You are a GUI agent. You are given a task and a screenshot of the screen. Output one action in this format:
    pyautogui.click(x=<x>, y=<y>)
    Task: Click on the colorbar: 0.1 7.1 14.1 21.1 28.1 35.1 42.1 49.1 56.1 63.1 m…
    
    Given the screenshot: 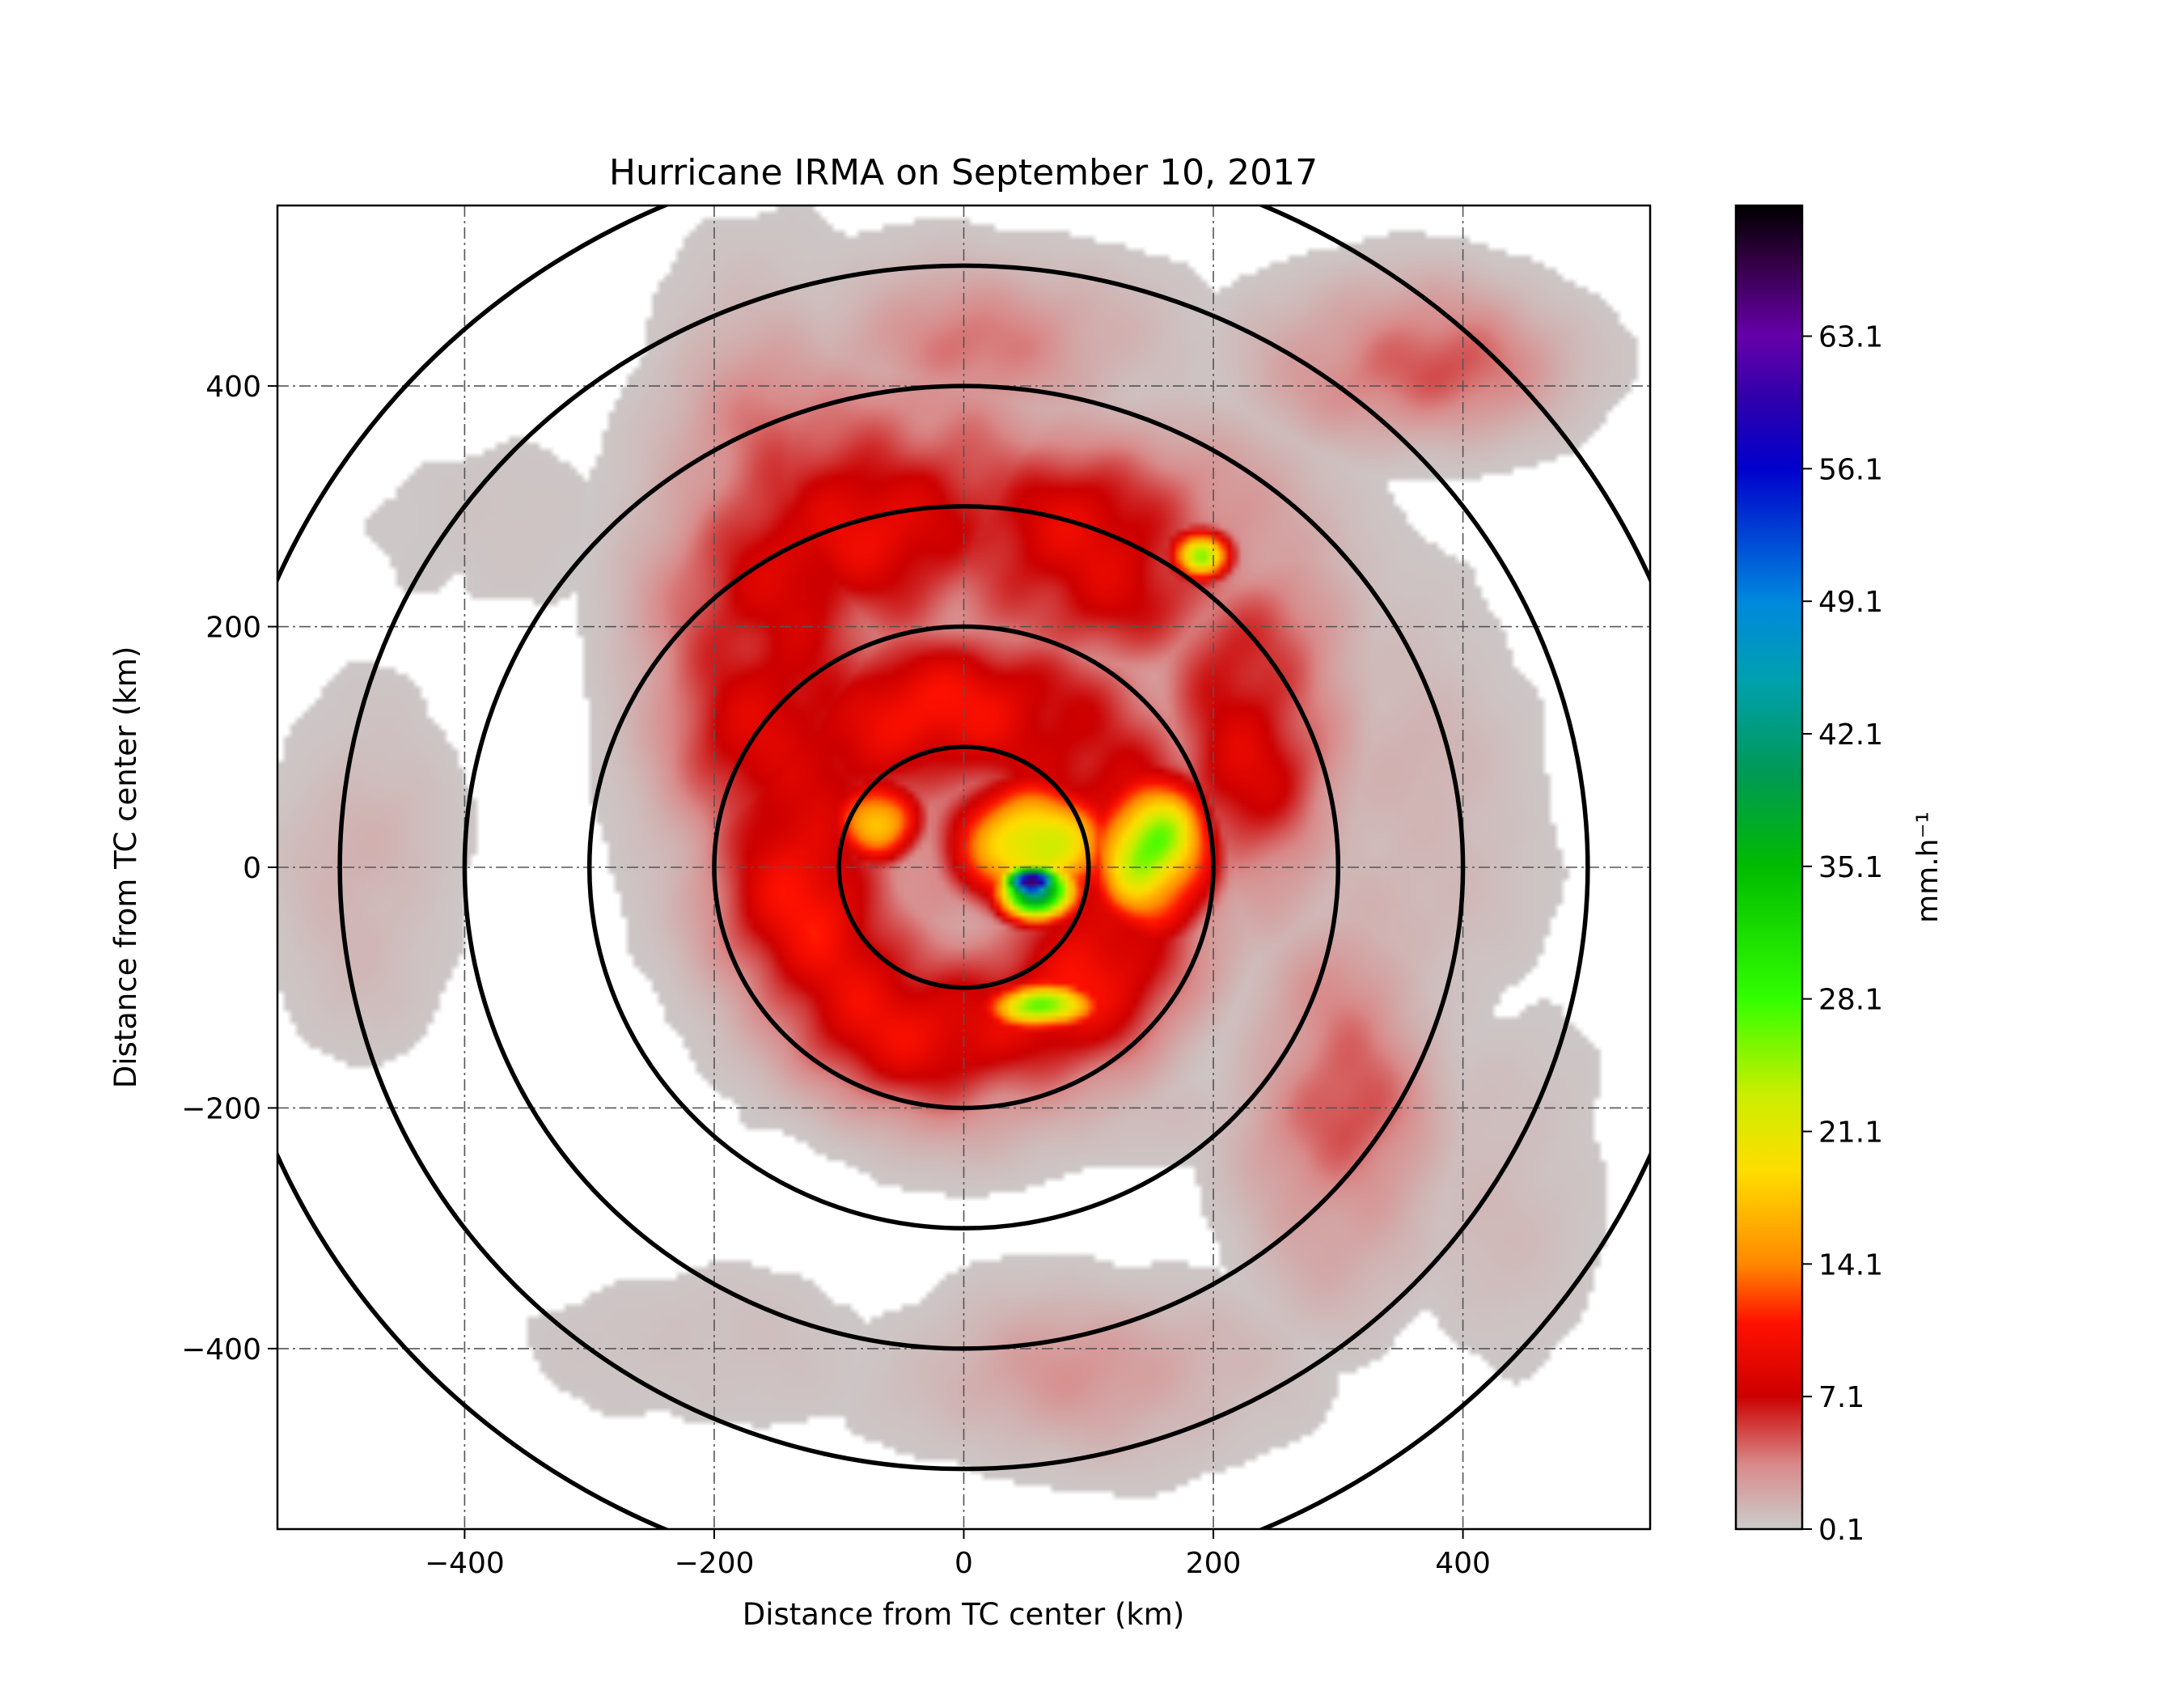 What is the action you would take?
    pyautogui.click(x=1840, y=875)
    